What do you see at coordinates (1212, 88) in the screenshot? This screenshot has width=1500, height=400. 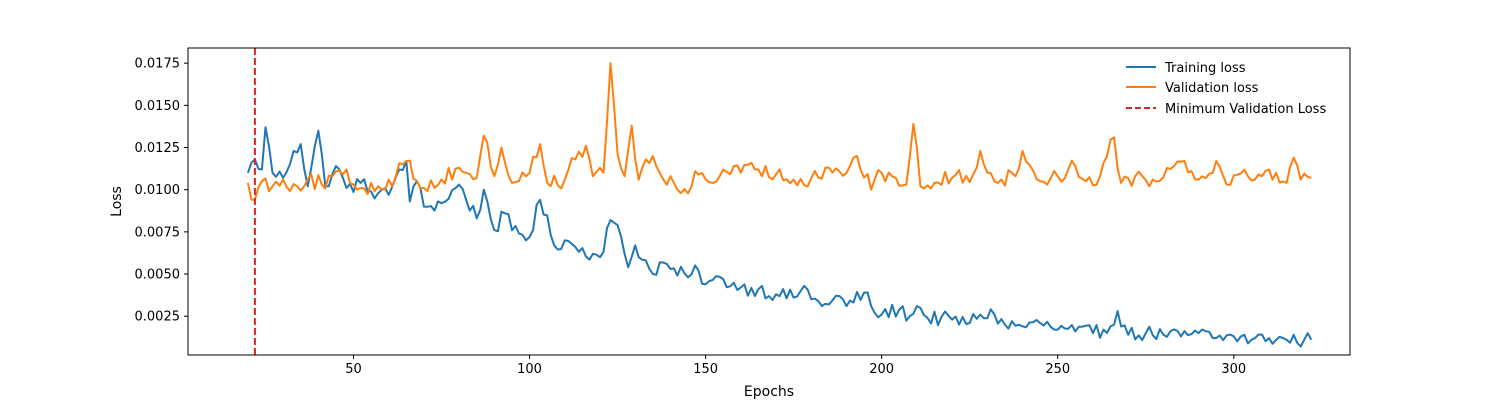 I see `legend-label-validation-loss: Validation loss` at bounding box center [1212, 88].